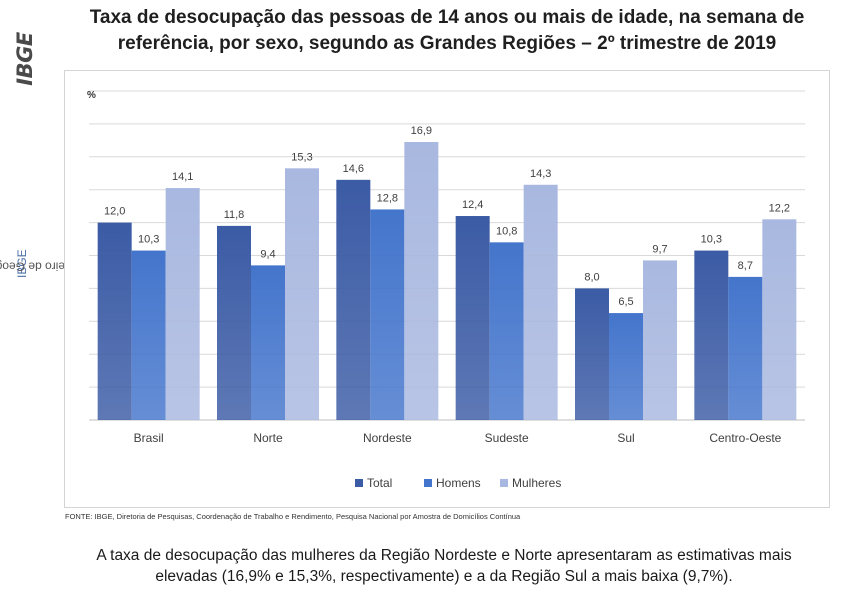  Describe the element at coordinates (540, 174) in the screenshot. I see `data-label: 14,3` at that location.